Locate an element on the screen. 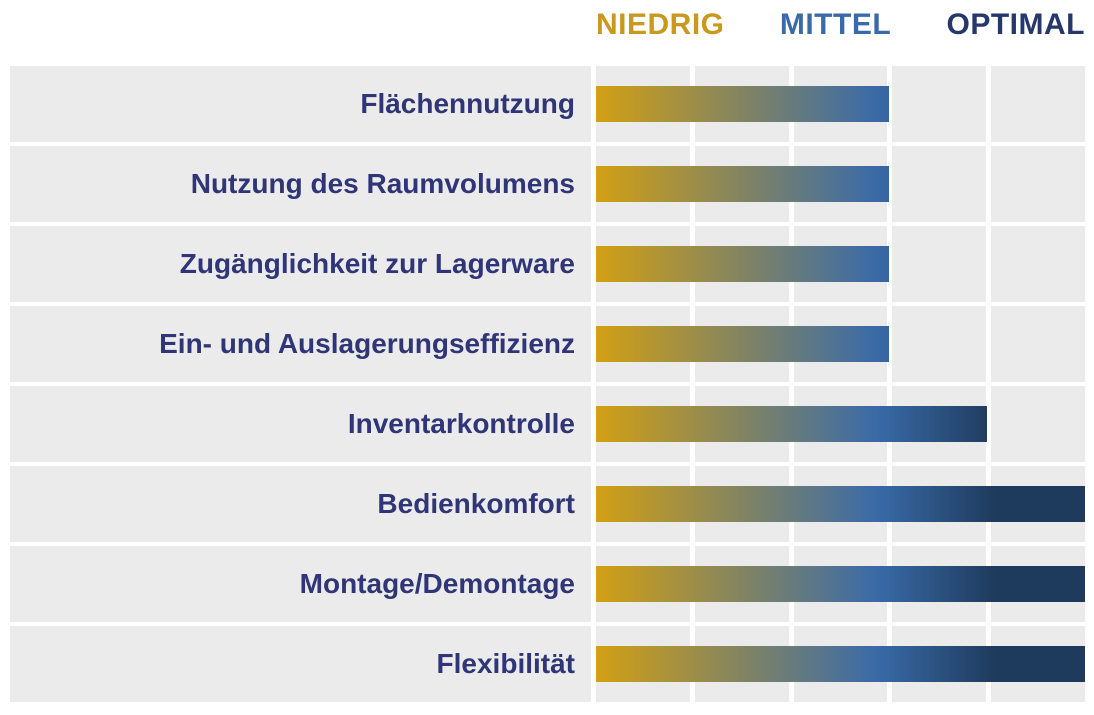 This screenshot has height=715, width=1094. scale-header: NIEDRIG MITTEL OPTIMAL is located at coordinates (840, 33).